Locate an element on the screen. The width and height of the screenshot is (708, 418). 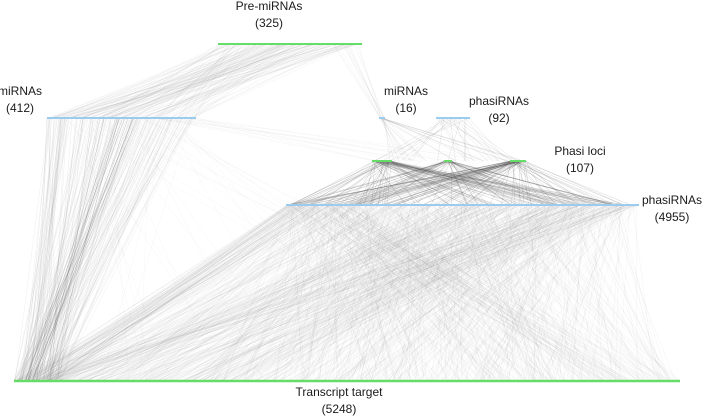
edge-phasirna-phasi is located at coordinates (482, 139).